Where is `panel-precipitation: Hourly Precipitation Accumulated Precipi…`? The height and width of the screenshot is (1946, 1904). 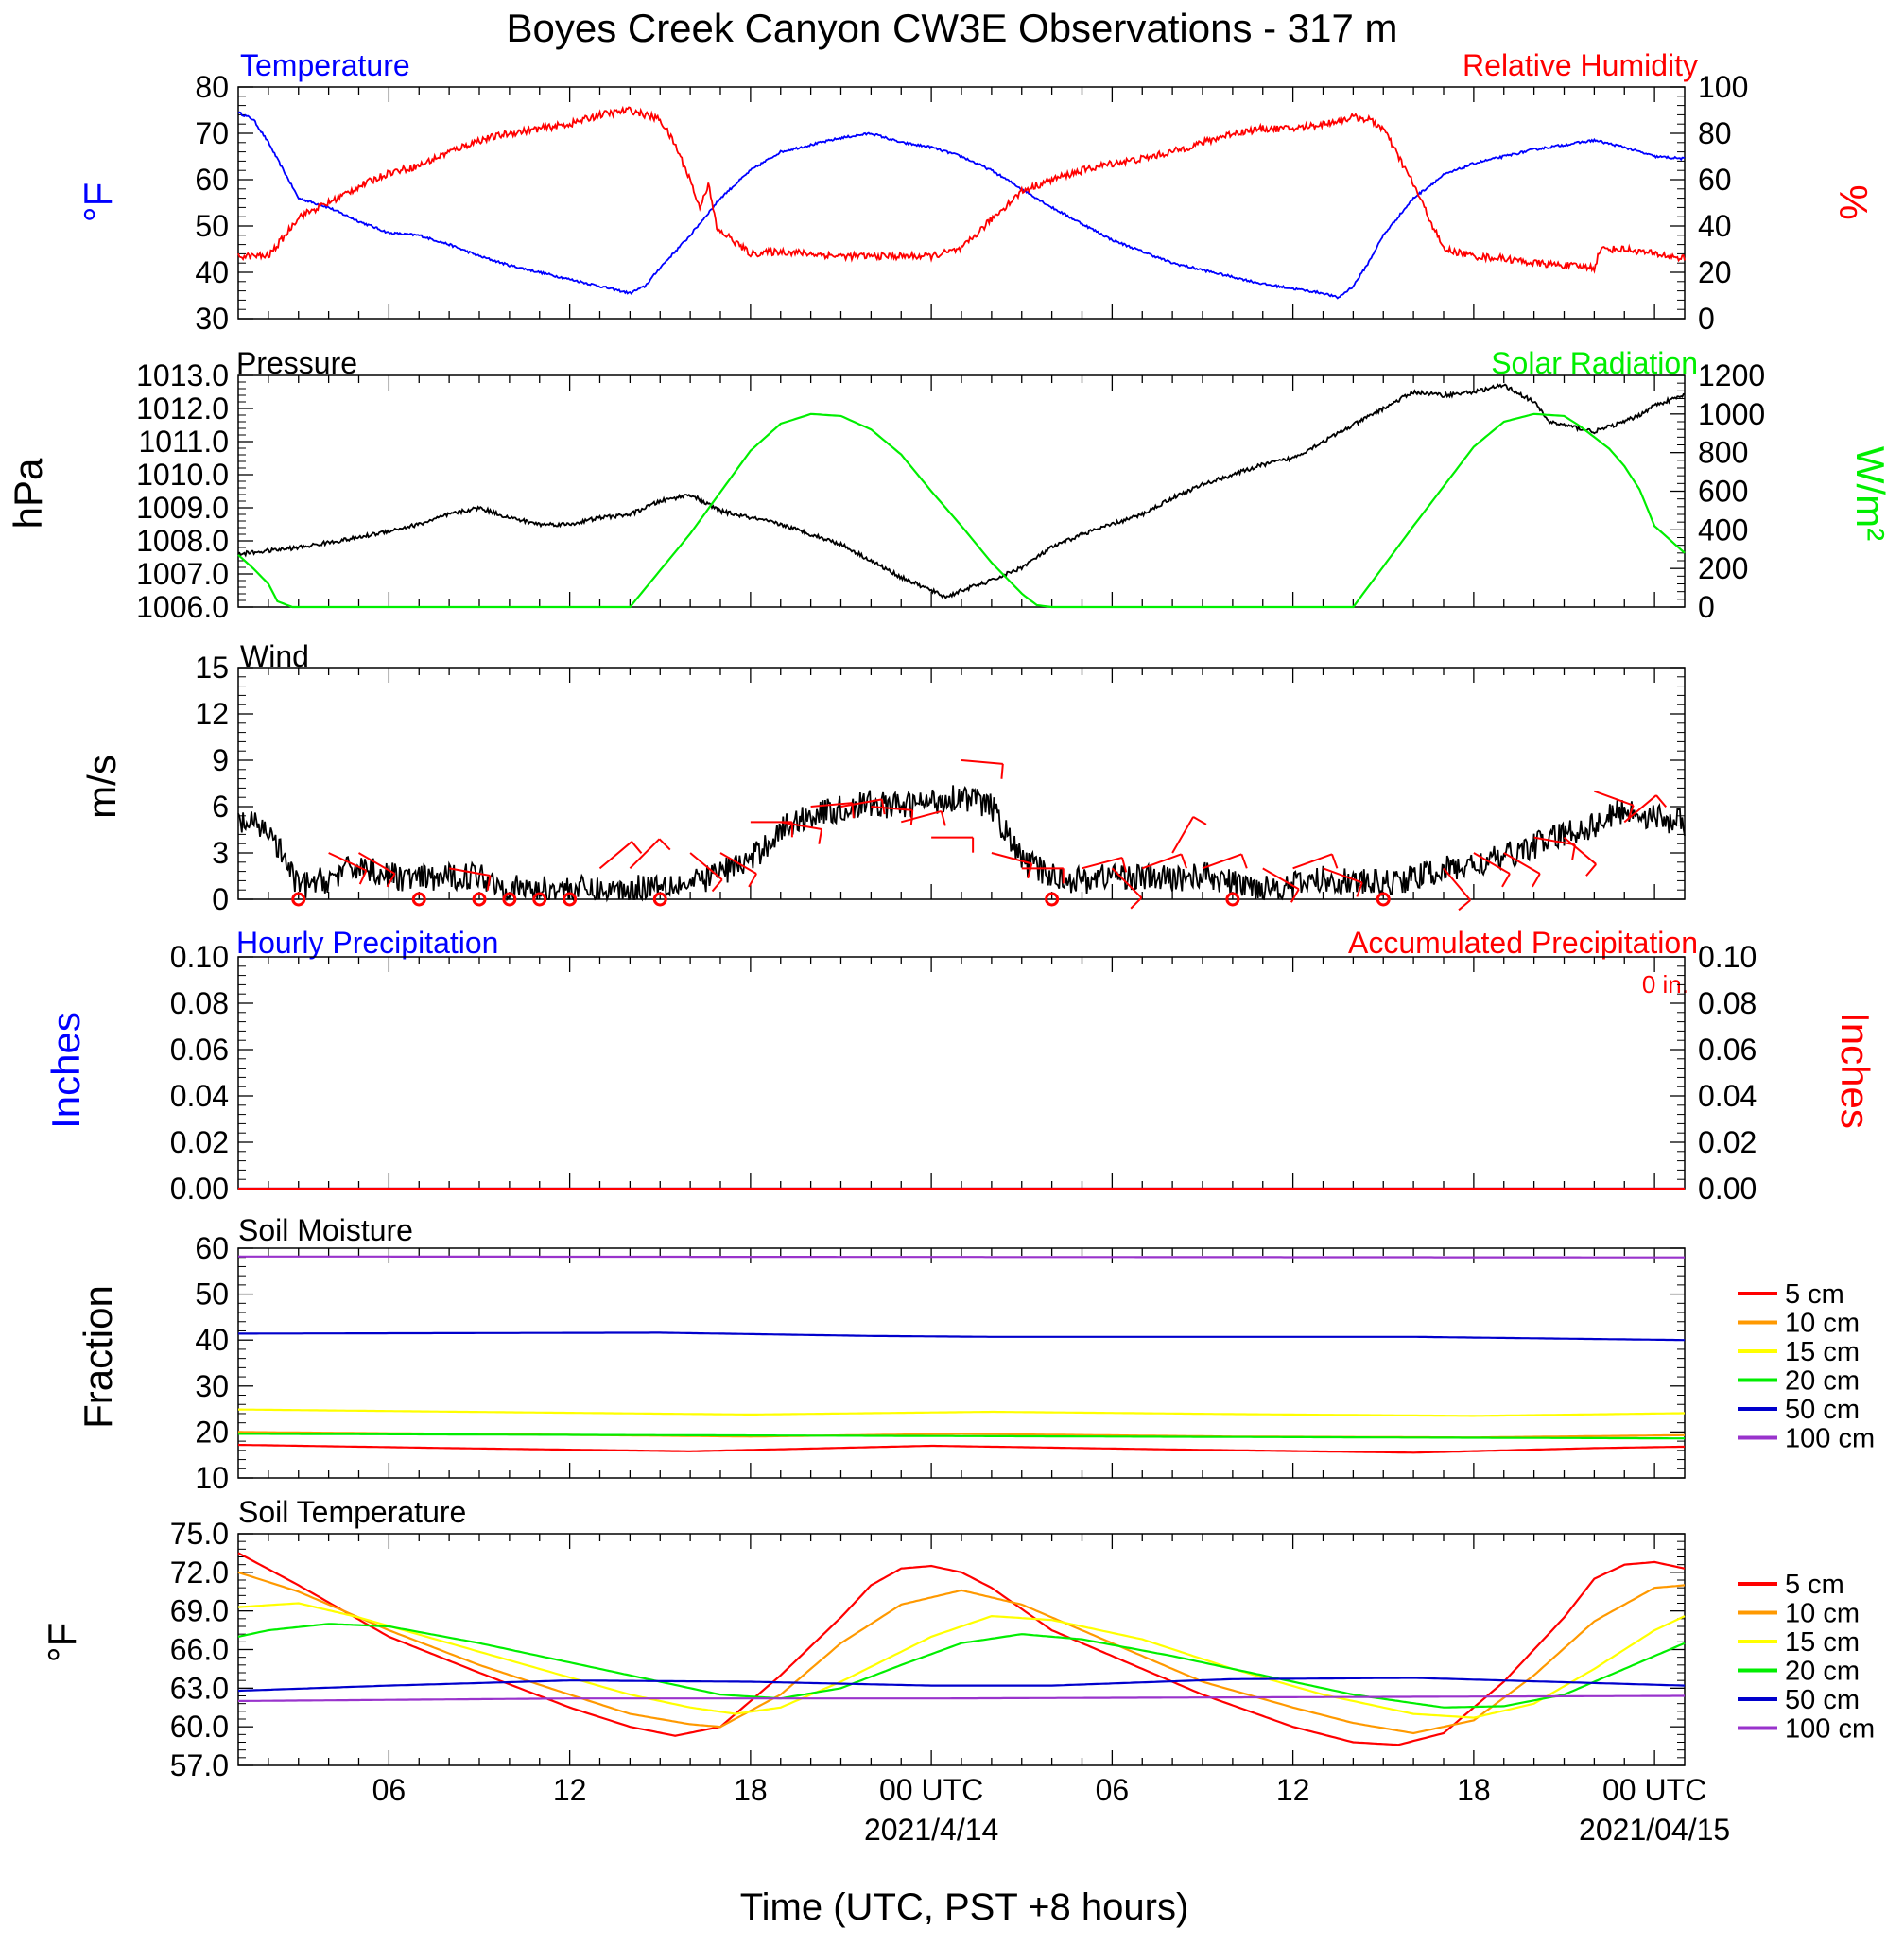 panel-precipitation: Hourly Precipitation Accumulated Precipi… is located at coordinates (960, 1027).